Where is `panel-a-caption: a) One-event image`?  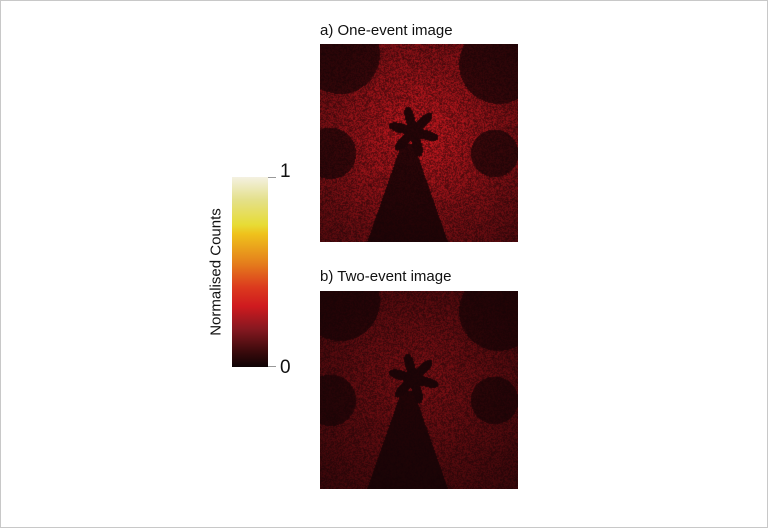 panel-a-caption: a) One-event image is located at coordinates (386, 30).